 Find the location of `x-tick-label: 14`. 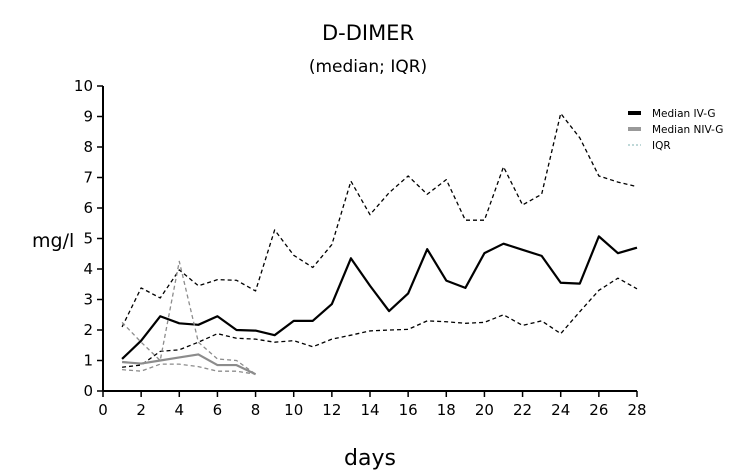

x-tick-label: 14 is located at coordinates (369, 410).